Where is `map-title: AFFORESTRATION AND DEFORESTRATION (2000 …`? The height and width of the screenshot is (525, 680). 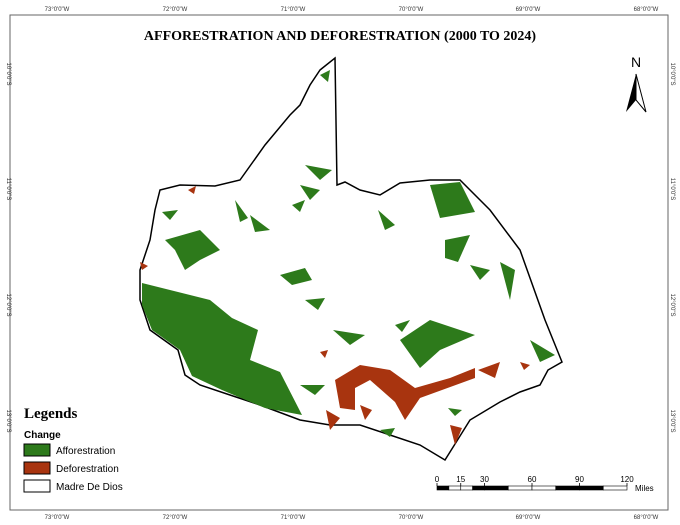
map-title: AFFORESTRATION AND DEFORESTRATION (2000 … is located at coordinates (340, 36).